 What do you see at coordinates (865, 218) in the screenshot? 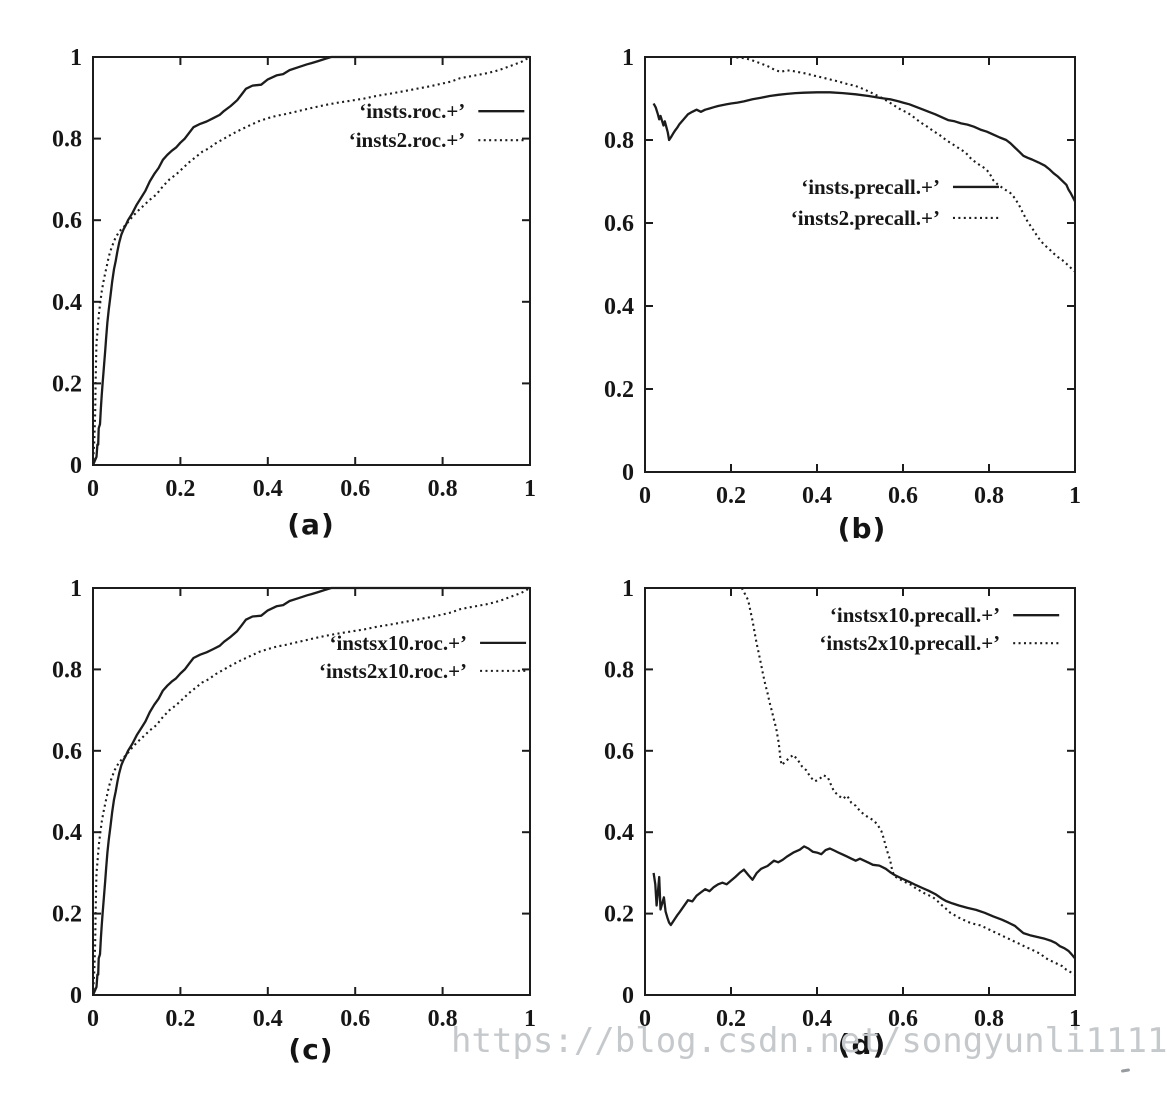
I see `legend-label: ‘insts2.precall.+’` at bounding box center [865, 218].